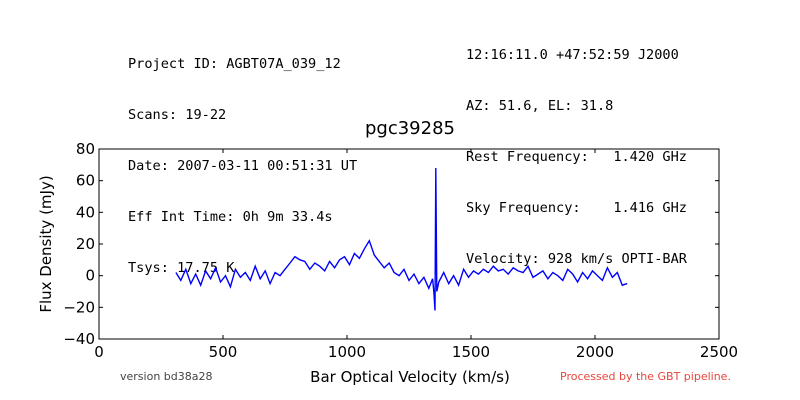 The height and width of the screenshot is (400, 800). I want to click on az-el-line: AZ: 51.6, EL: 31.8, so click(540, 106).